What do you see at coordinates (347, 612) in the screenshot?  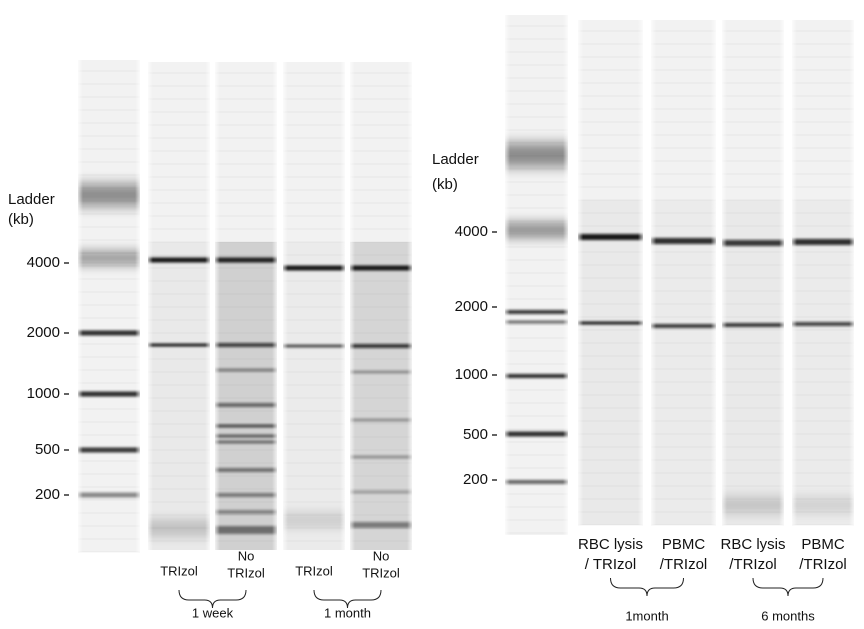 I see `group-label: 1 month` at bounding box center [347, 612].